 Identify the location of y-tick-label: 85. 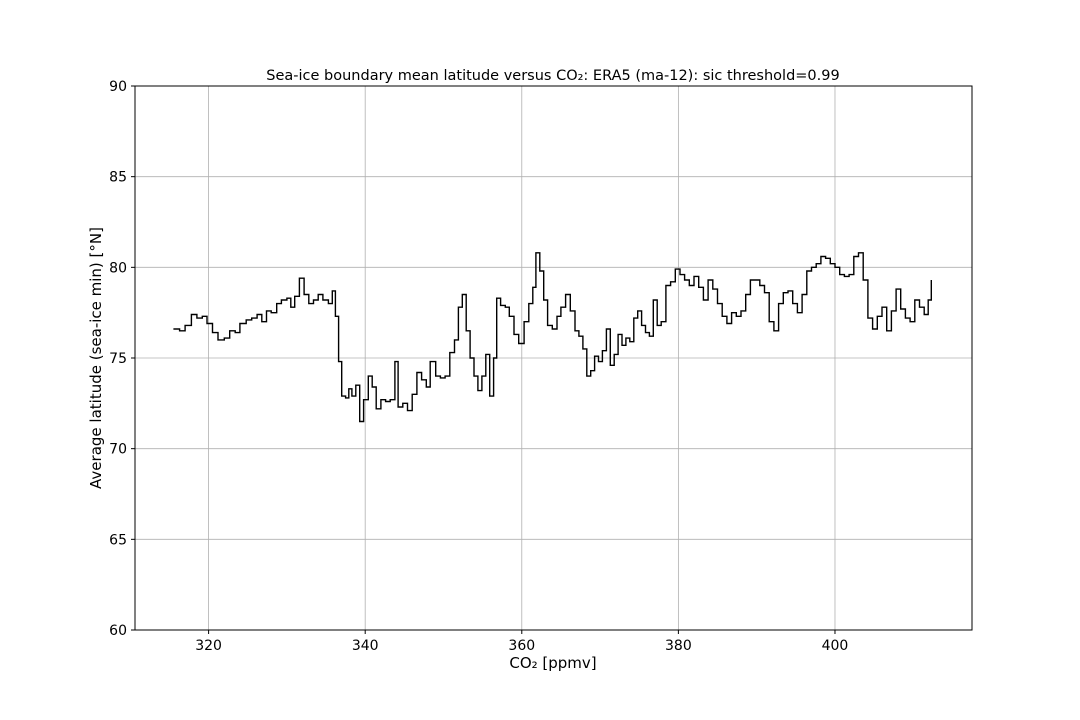
(118, 178).